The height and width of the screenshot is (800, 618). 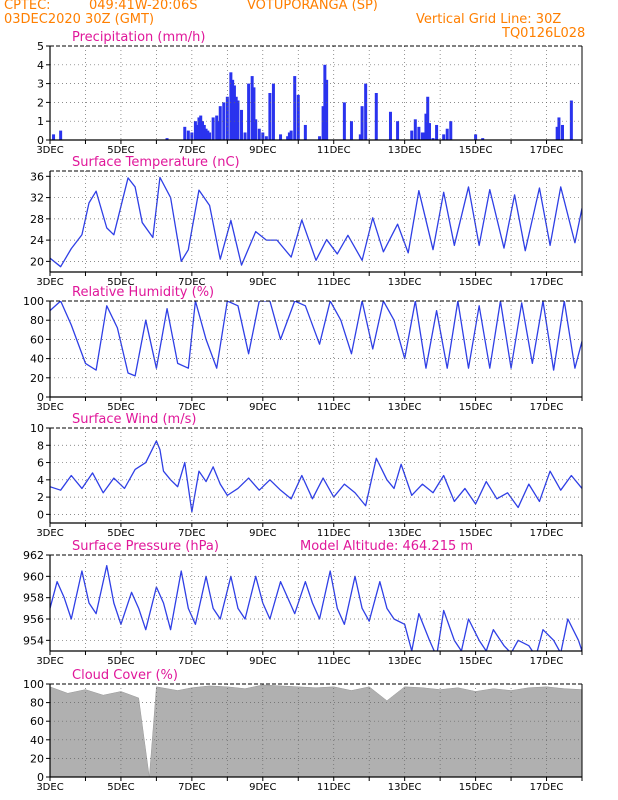 I want to click on y-tick-label: 958, so click(x=33, y=598).